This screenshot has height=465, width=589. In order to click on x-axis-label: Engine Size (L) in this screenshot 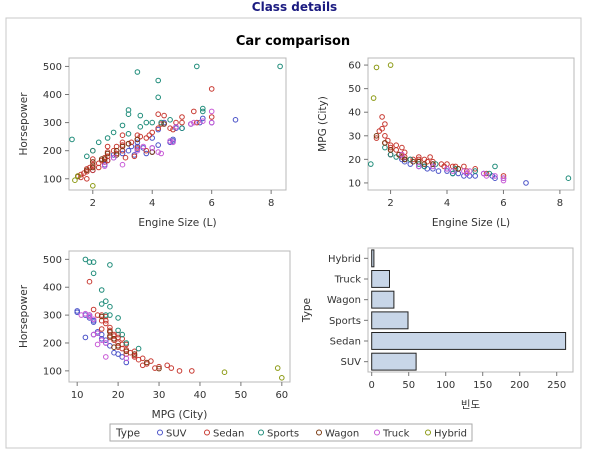, I will do `click(177, 223)`.